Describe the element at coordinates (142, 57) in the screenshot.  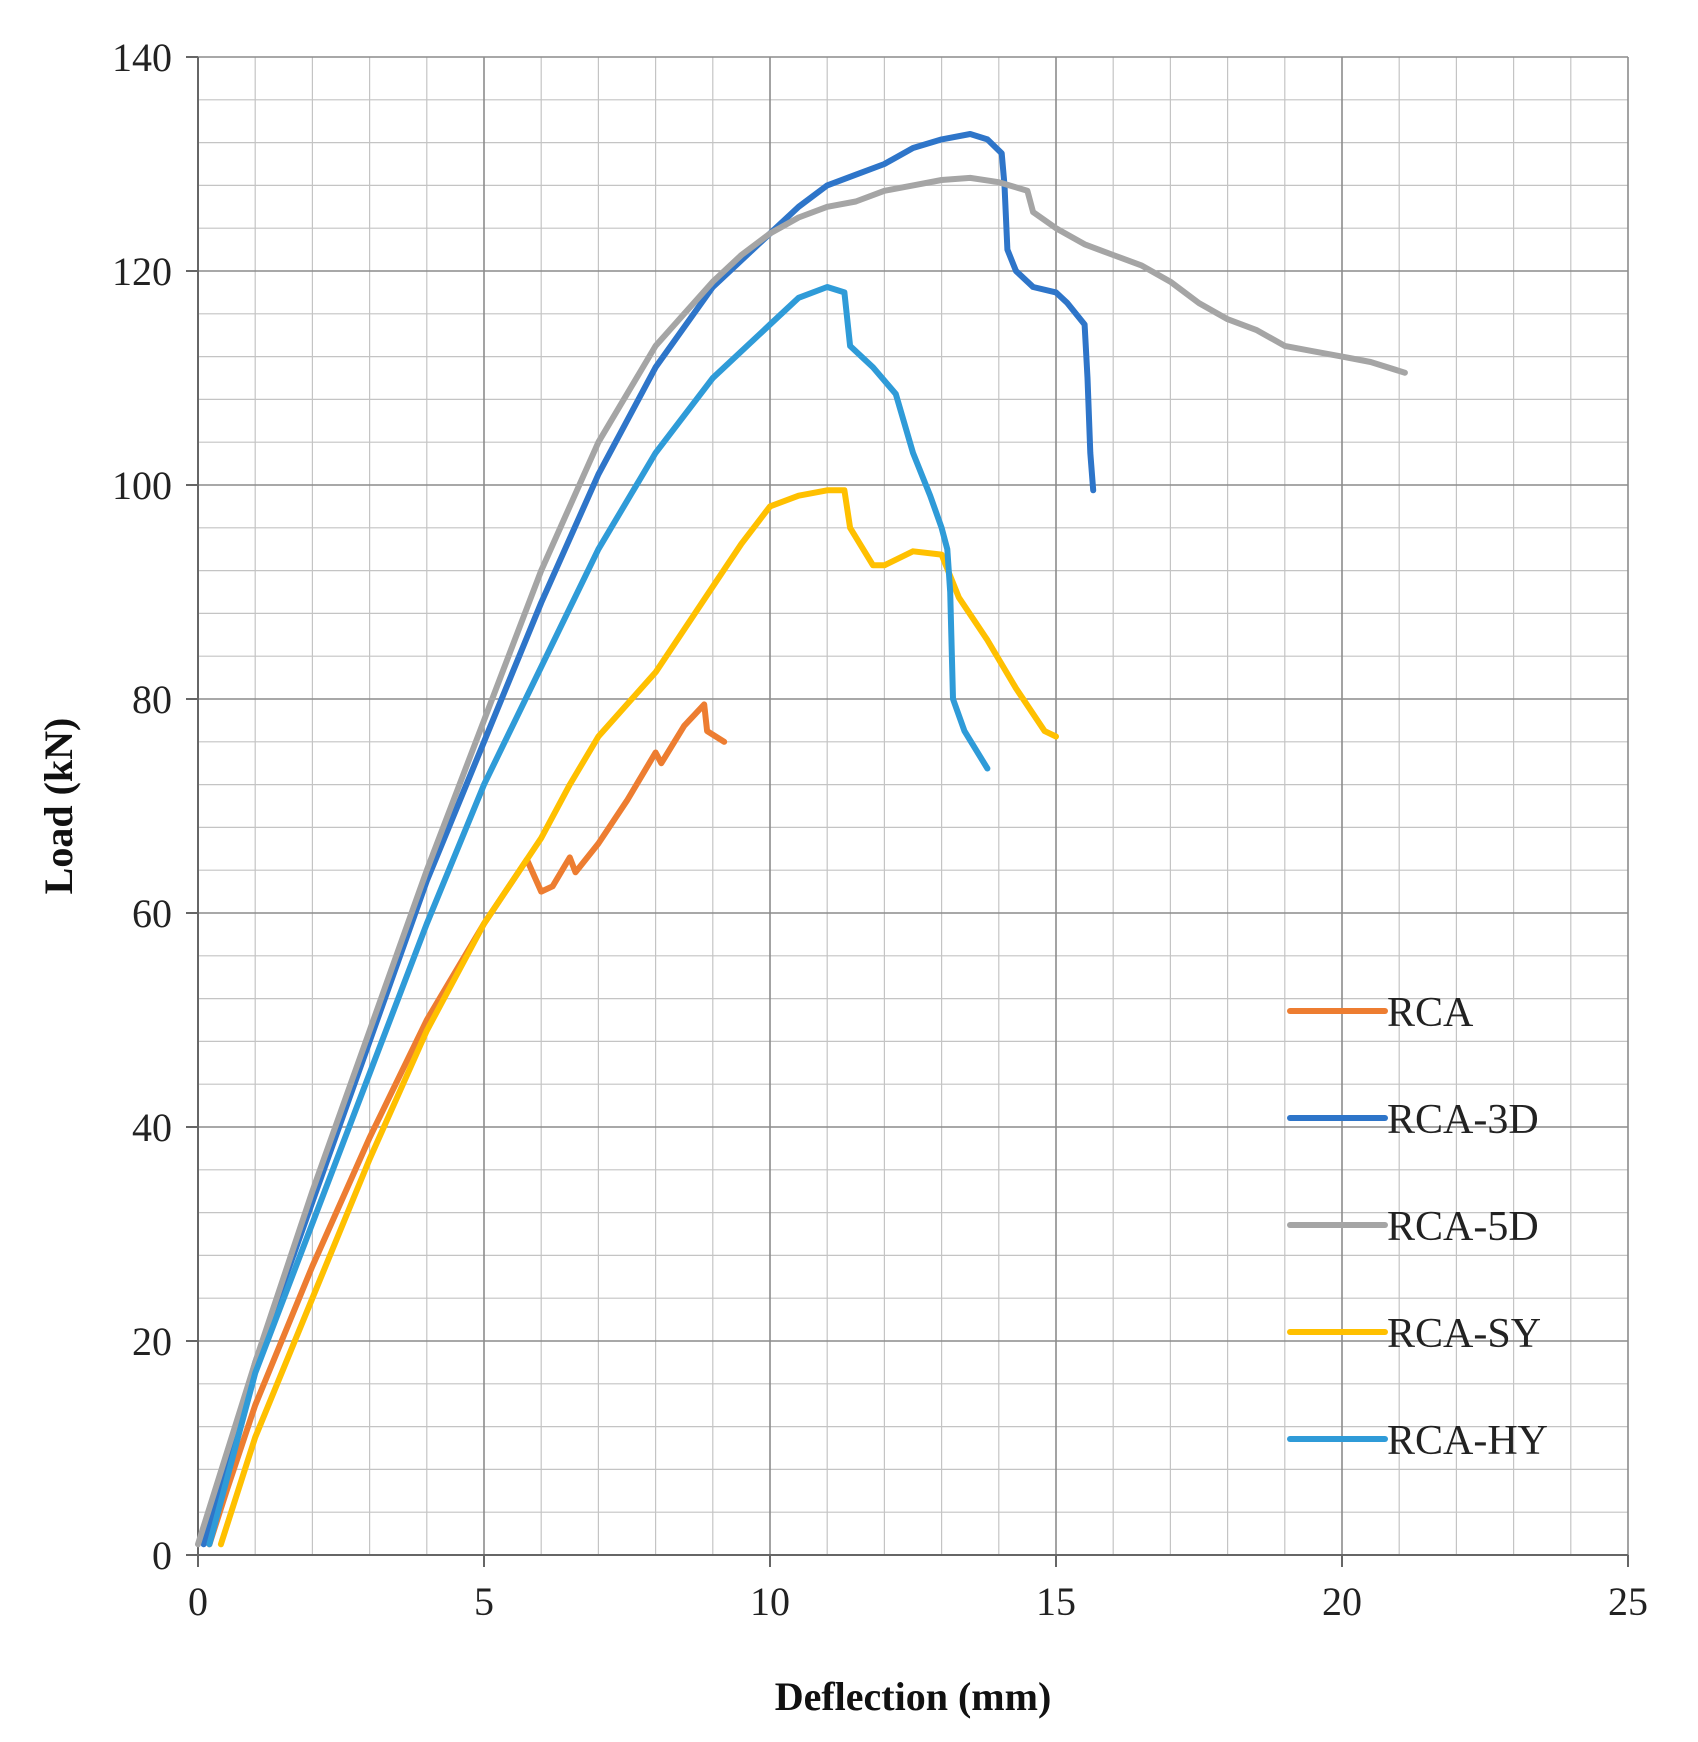
I see `y-tick-label: 140` at that location.